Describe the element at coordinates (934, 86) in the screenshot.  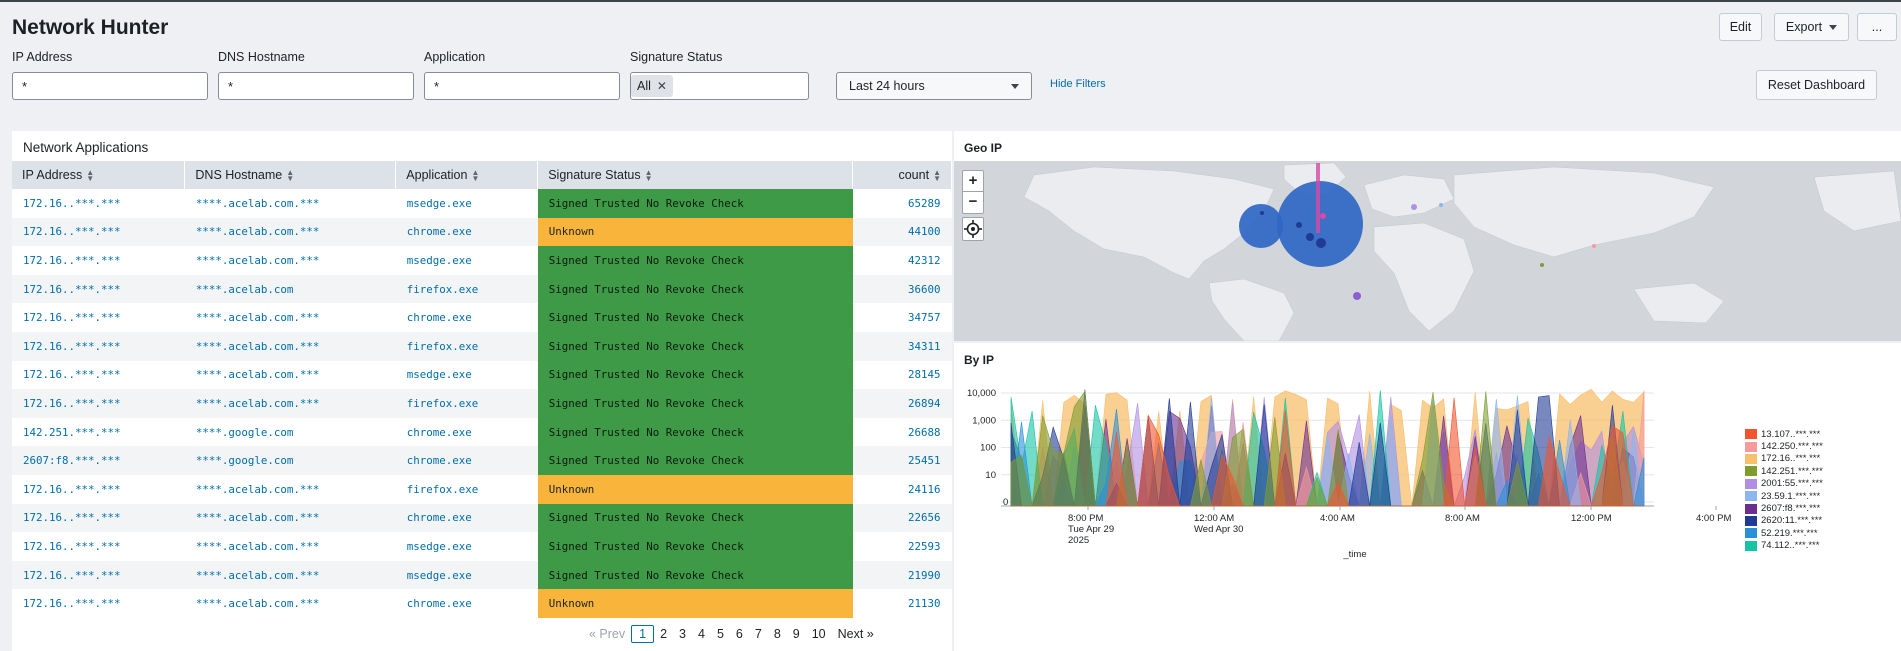
I see `time-range-picker: Last 24 hours` at that location.